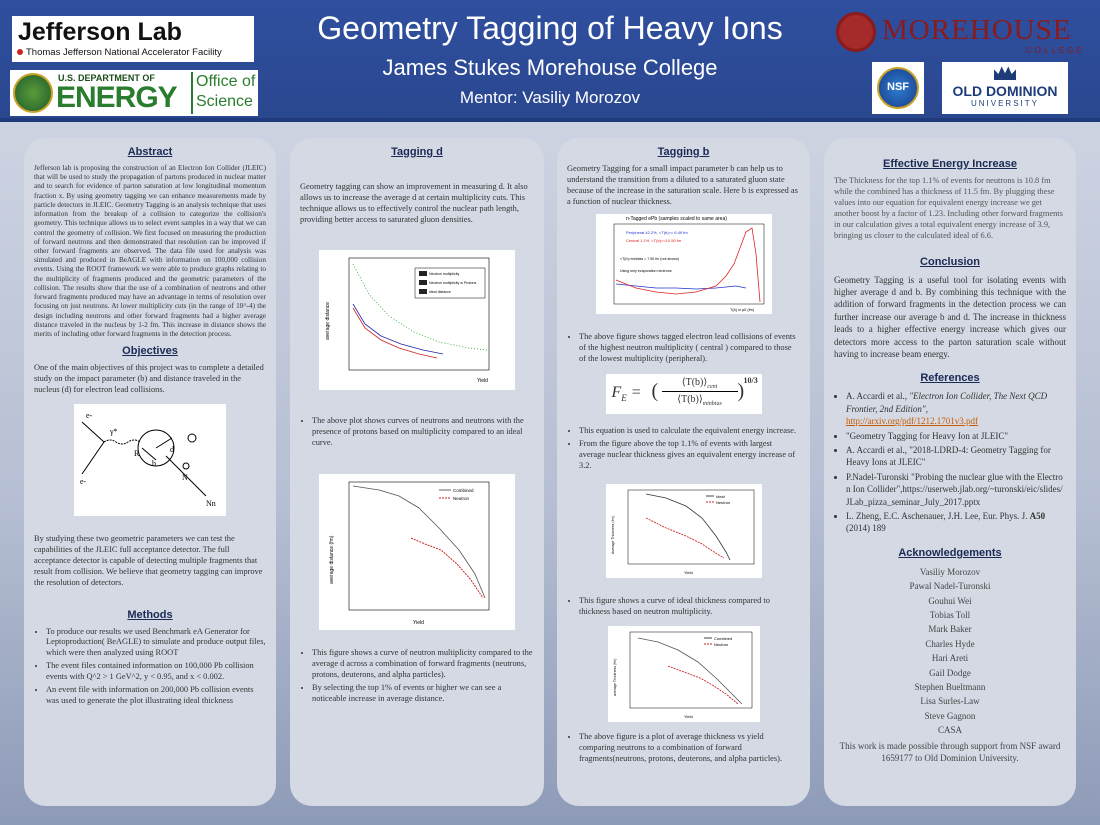 The height and width of the screenshot is (825, 1100). I want to click on nsf-seal-icon, so click(898, 88).